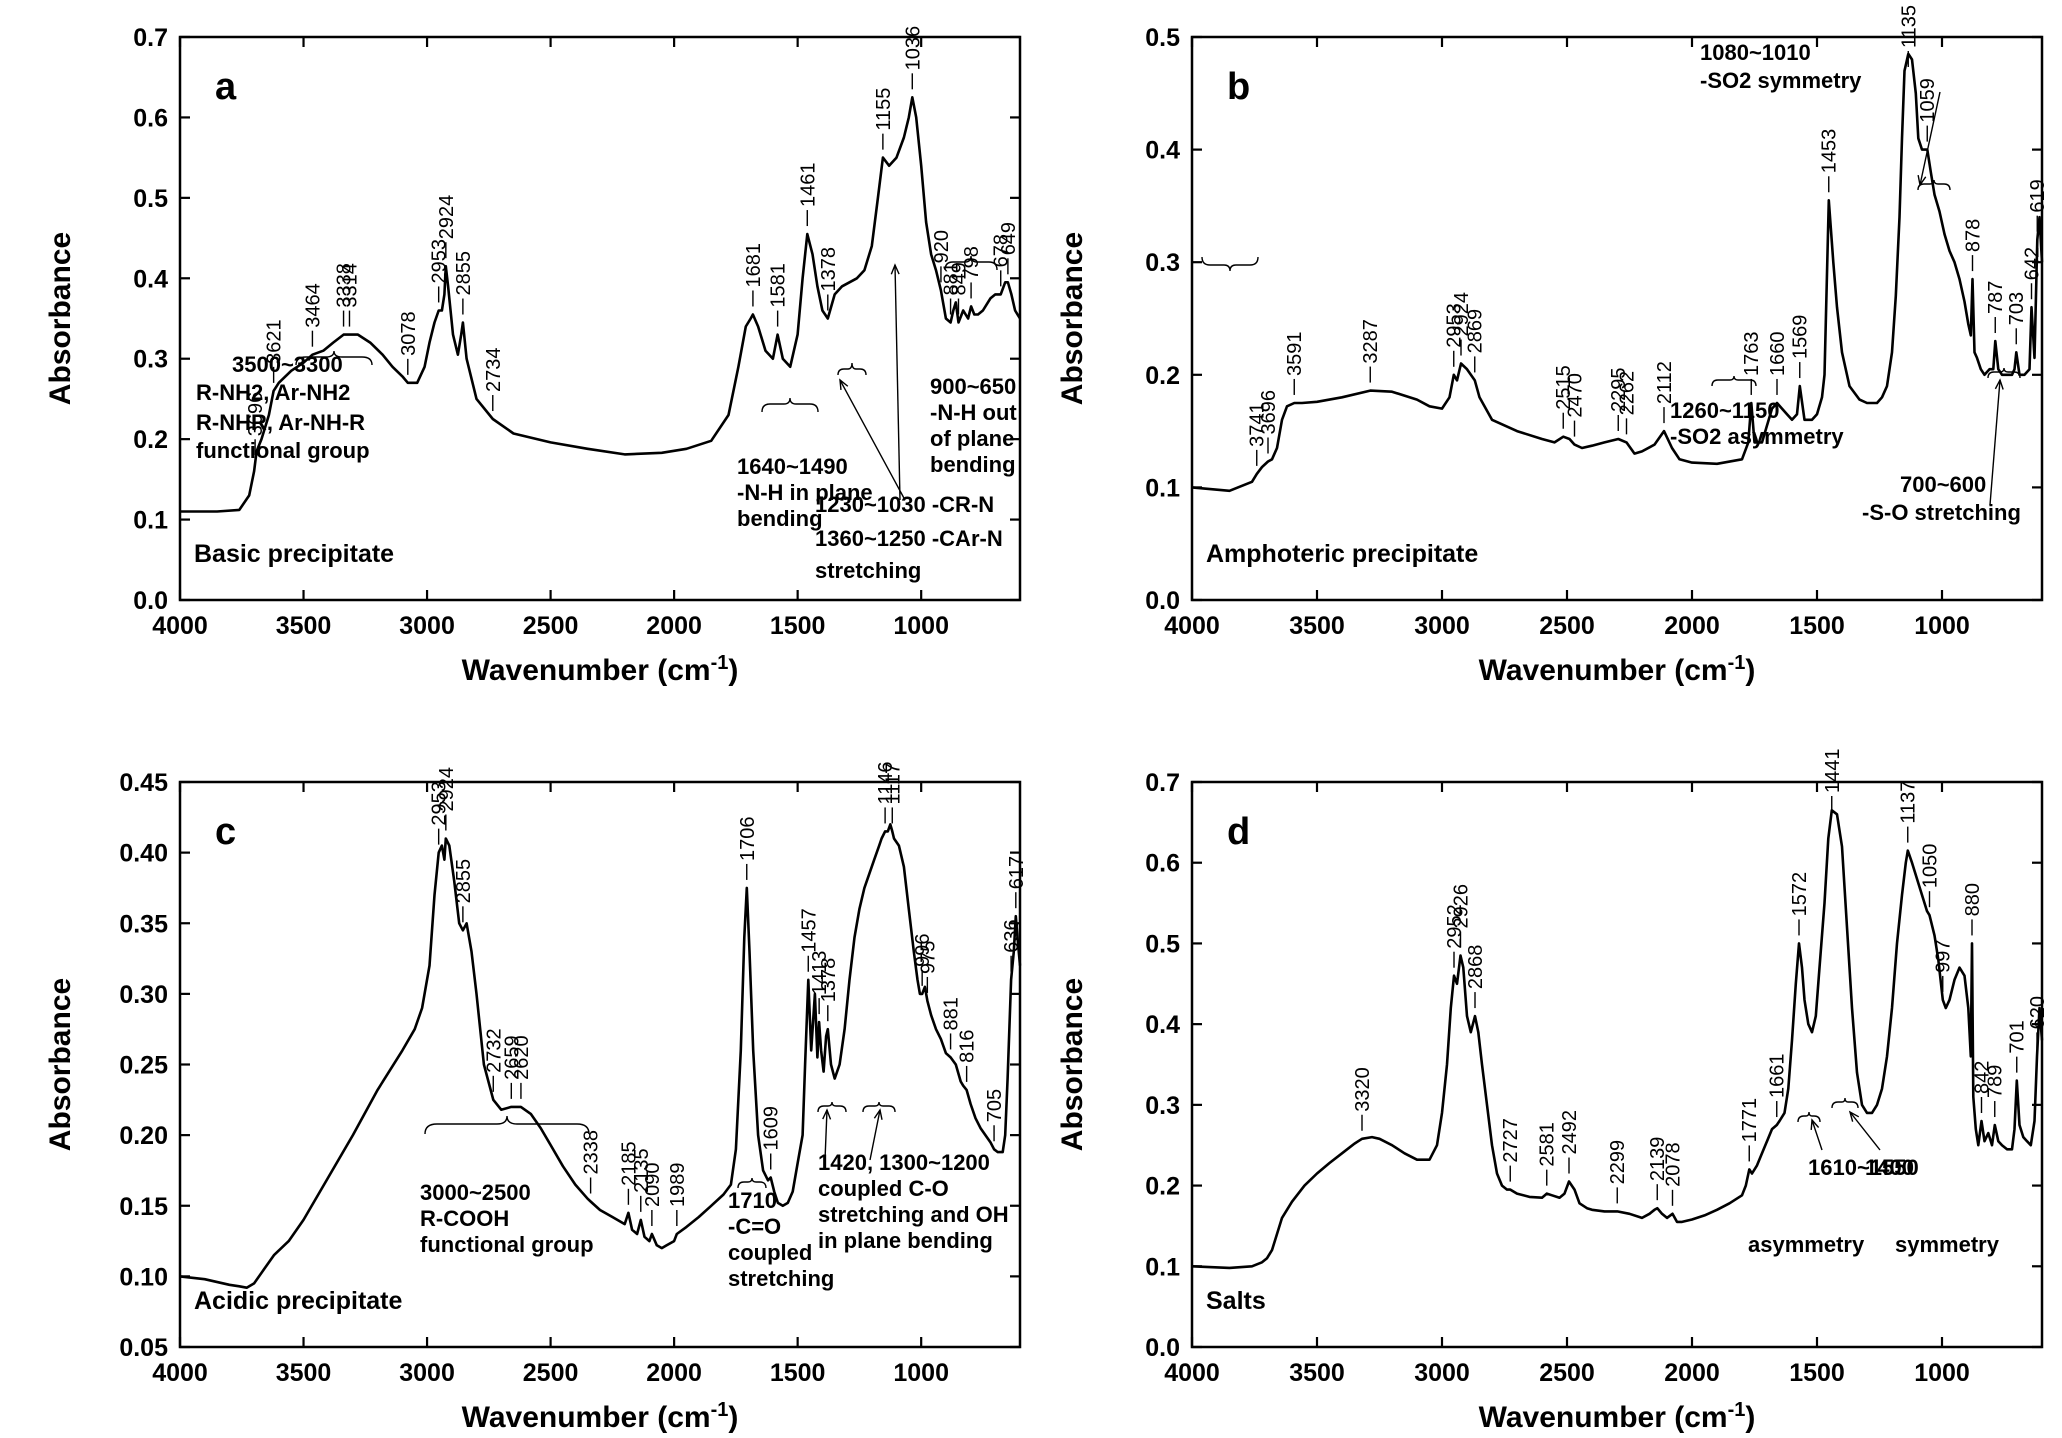 The image size is (2062, 1438). What do you see at coordinates (1801, 337) in the screenshot?
I see `peak-label: 1569` at bounding box center [1801, 337].